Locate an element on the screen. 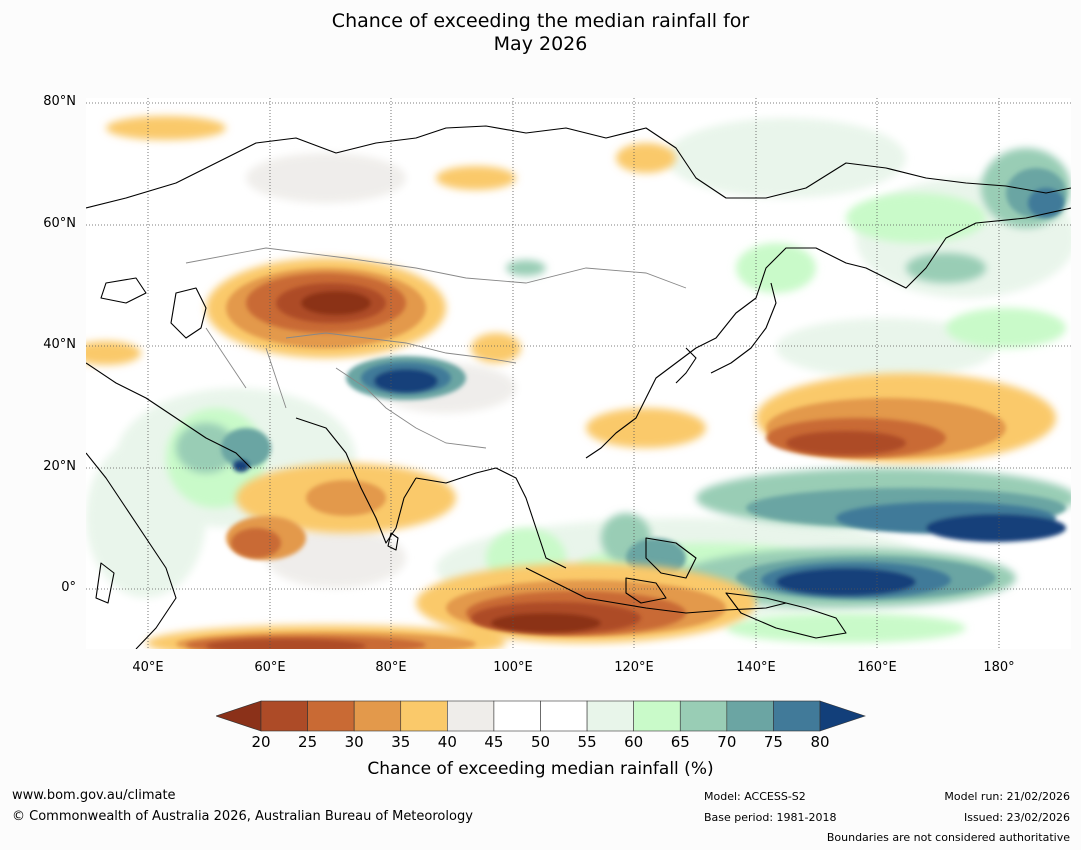 This screenshot has height=850, width=1081. lon-label-180: 180° is located at coordinates (999, 667).